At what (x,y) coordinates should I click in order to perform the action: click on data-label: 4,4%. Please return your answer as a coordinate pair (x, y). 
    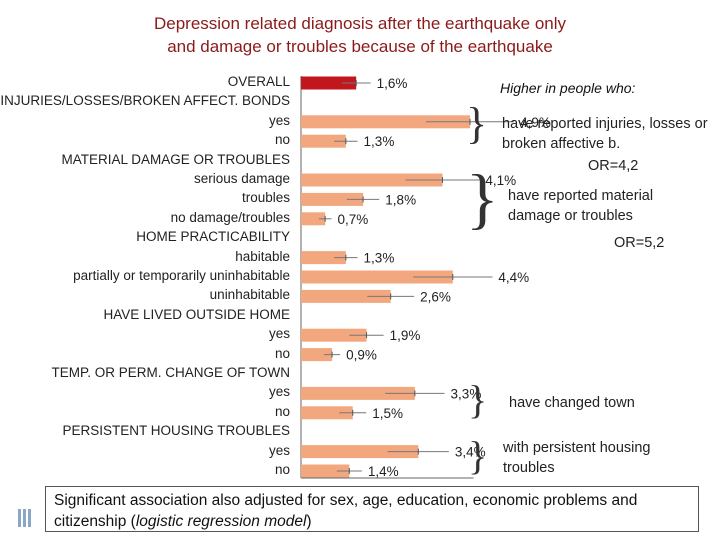
    Looking at the image, I should click on (513, 277).